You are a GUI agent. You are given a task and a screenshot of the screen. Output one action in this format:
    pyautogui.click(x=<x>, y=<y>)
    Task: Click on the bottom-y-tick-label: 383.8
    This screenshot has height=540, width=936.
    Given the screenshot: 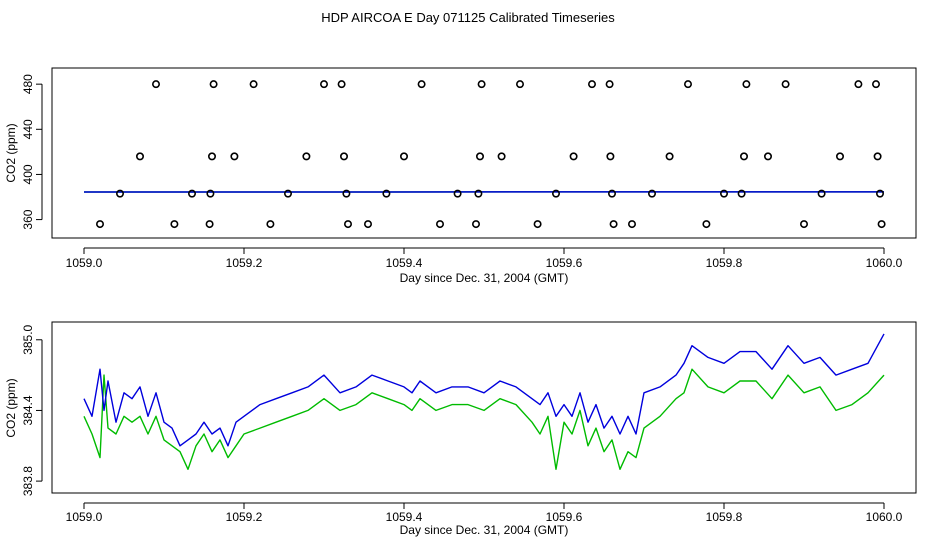 What is the action you would take?
    pyautogui.click(x=28, y=481)
    